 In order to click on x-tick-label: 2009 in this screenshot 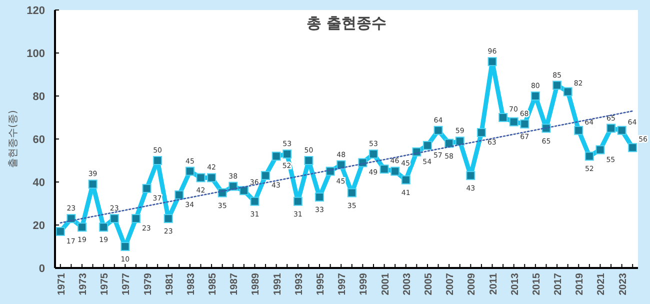, I will do `click(472, 284)`.